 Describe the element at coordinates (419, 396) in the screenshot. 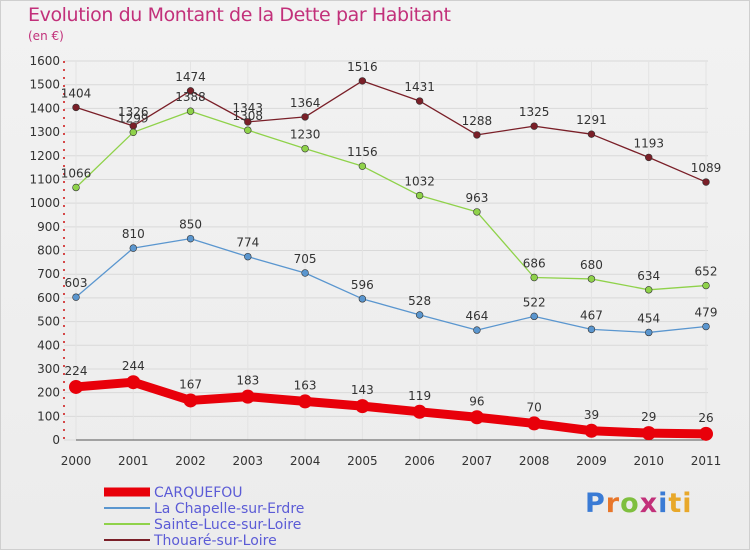

I see `data-label-carquefou: 119` at that location.